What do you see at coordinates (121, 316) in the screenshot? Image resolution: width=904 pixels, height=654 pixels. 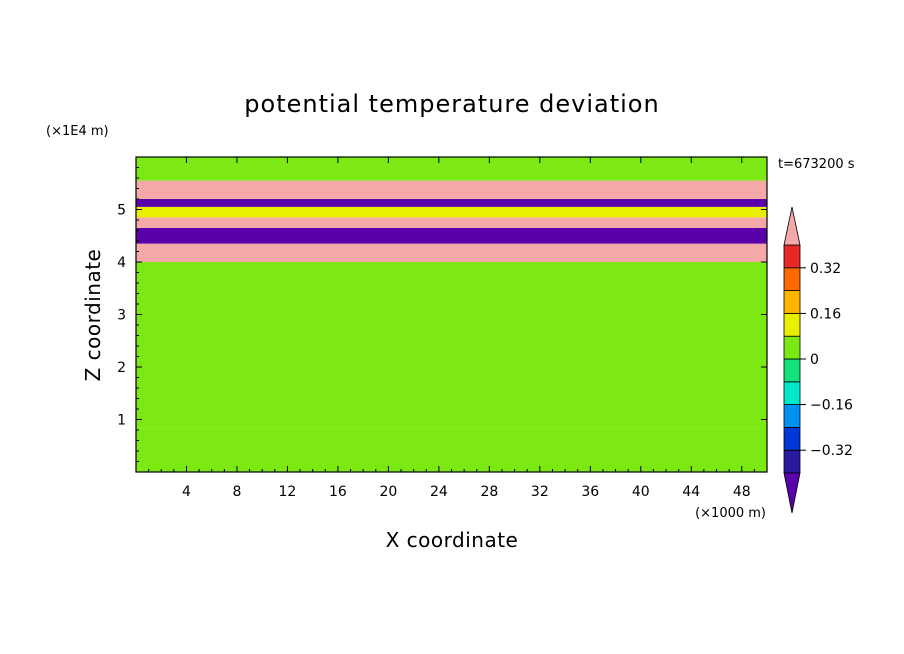 I see `y-tick-label: 3` at bounding box center [121, 316].